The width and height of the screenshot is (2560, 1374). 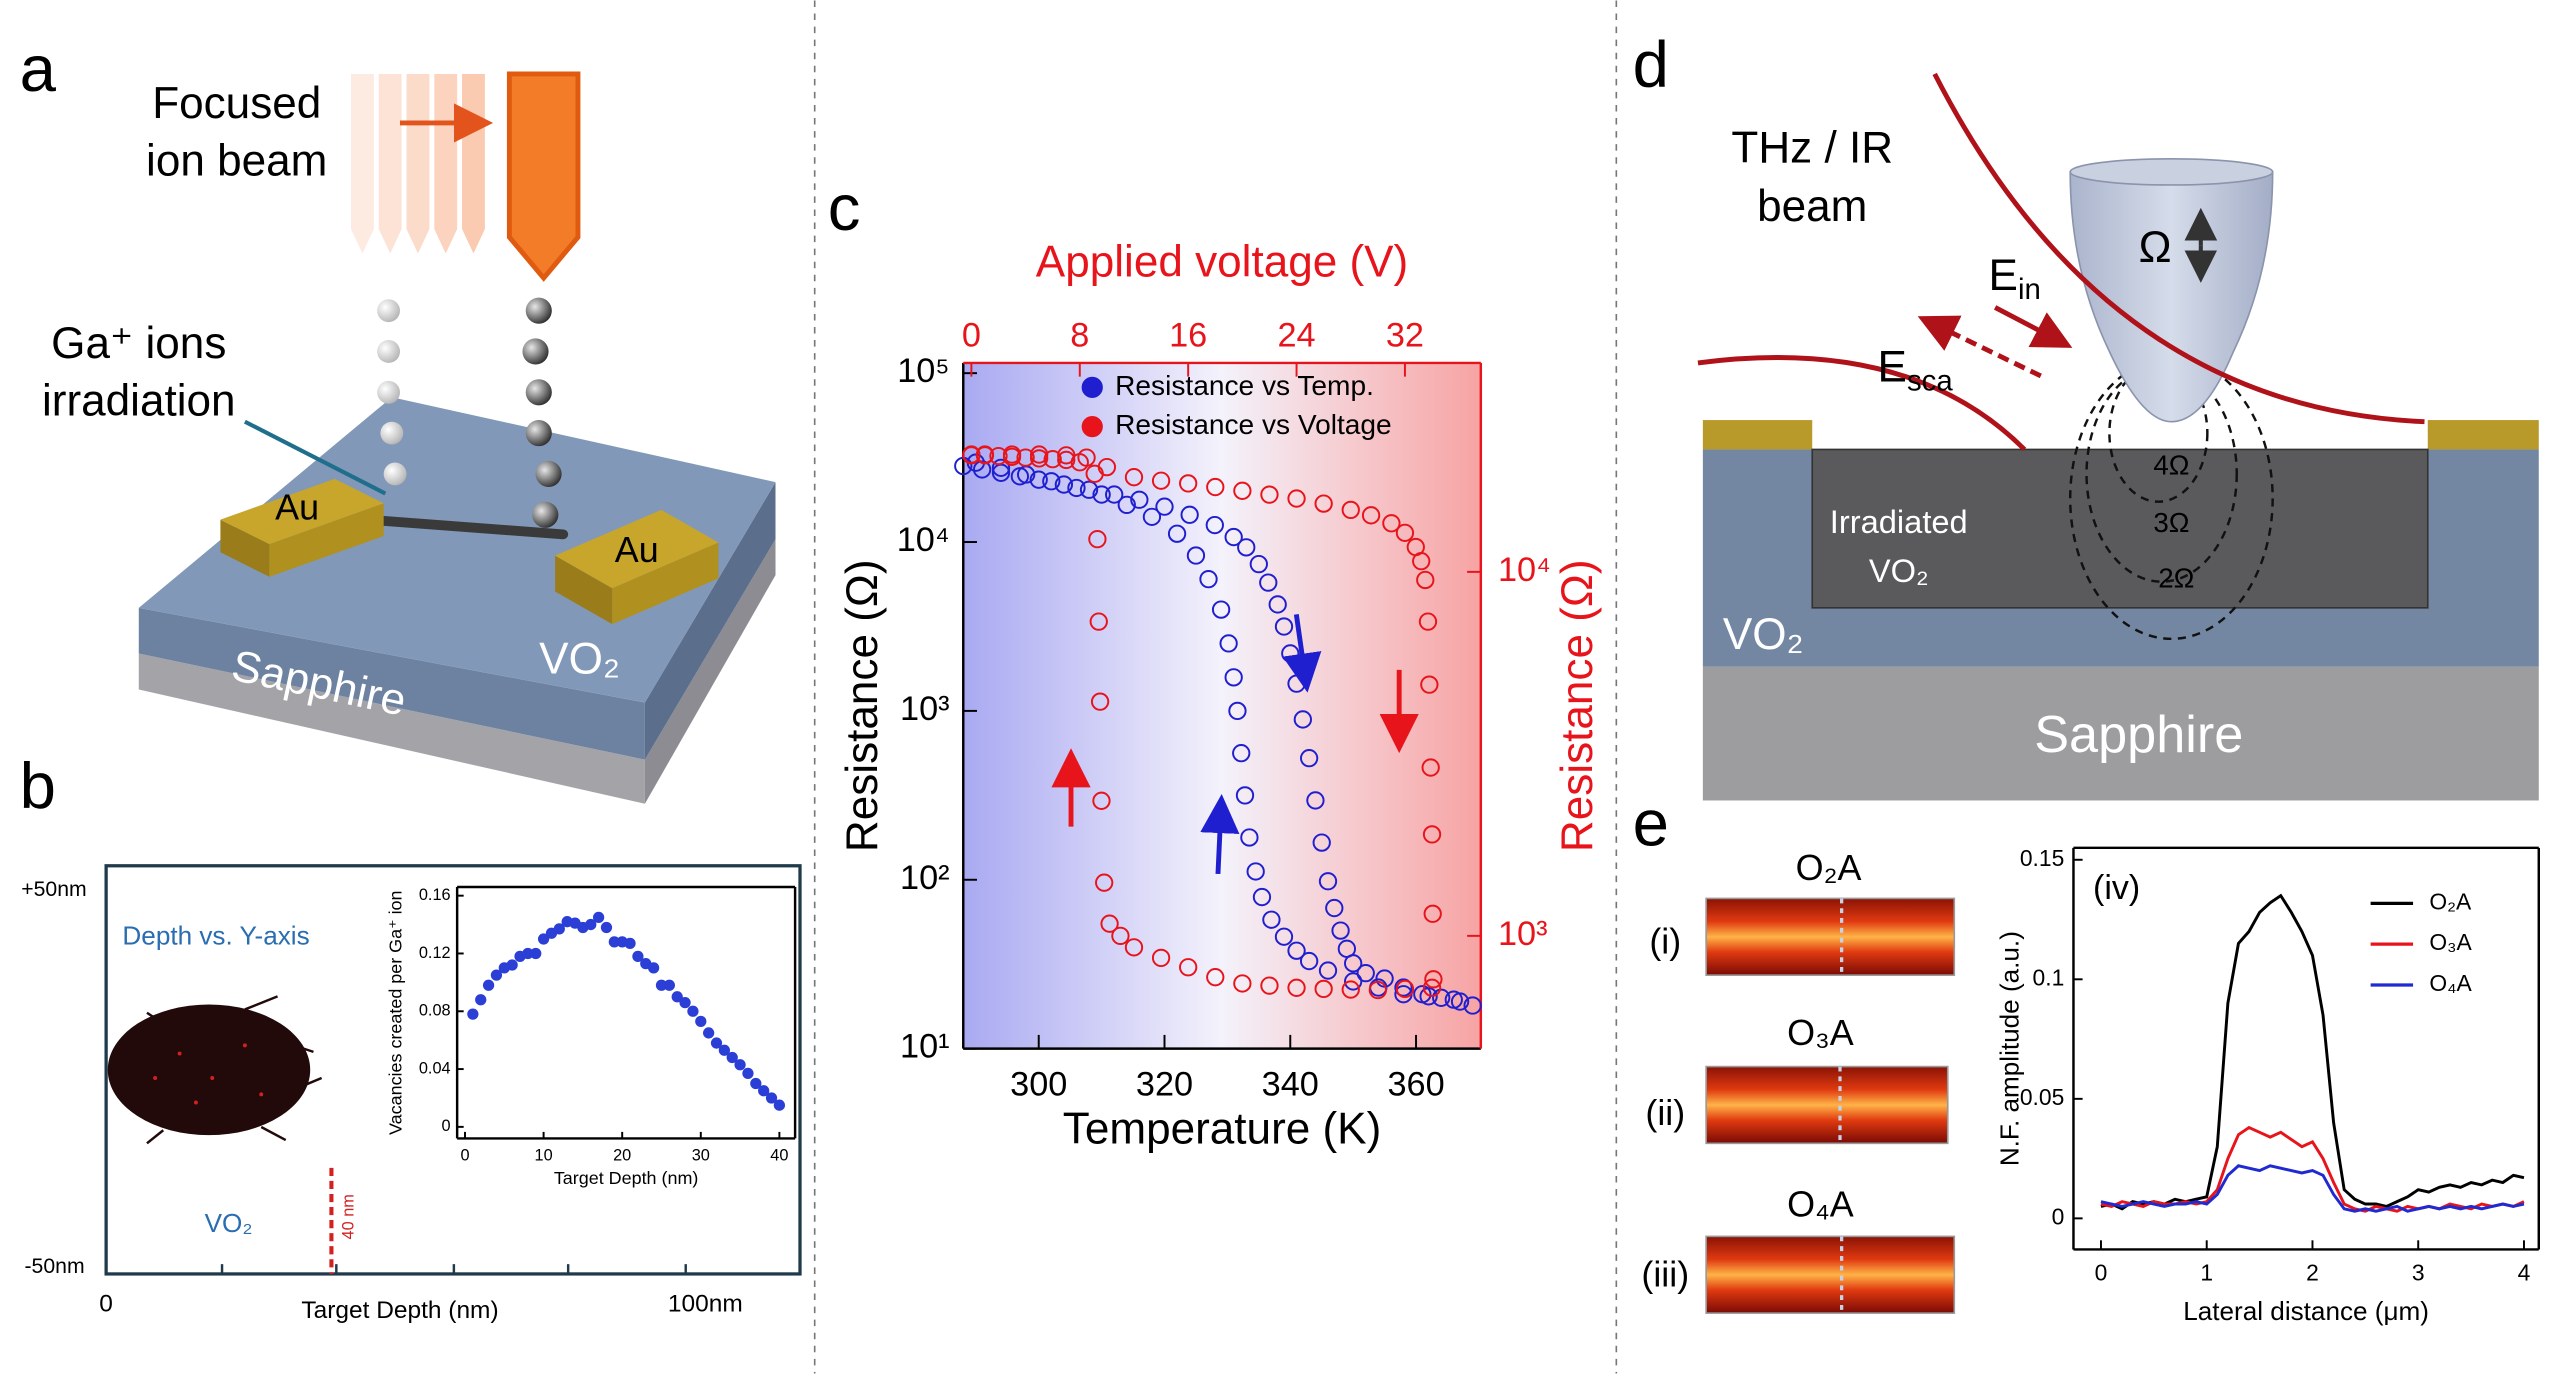 What do you see at coordinates (925, 709) in the screenshot?
I see `y-tick-label: 10³` at bounding box center [925, 709].